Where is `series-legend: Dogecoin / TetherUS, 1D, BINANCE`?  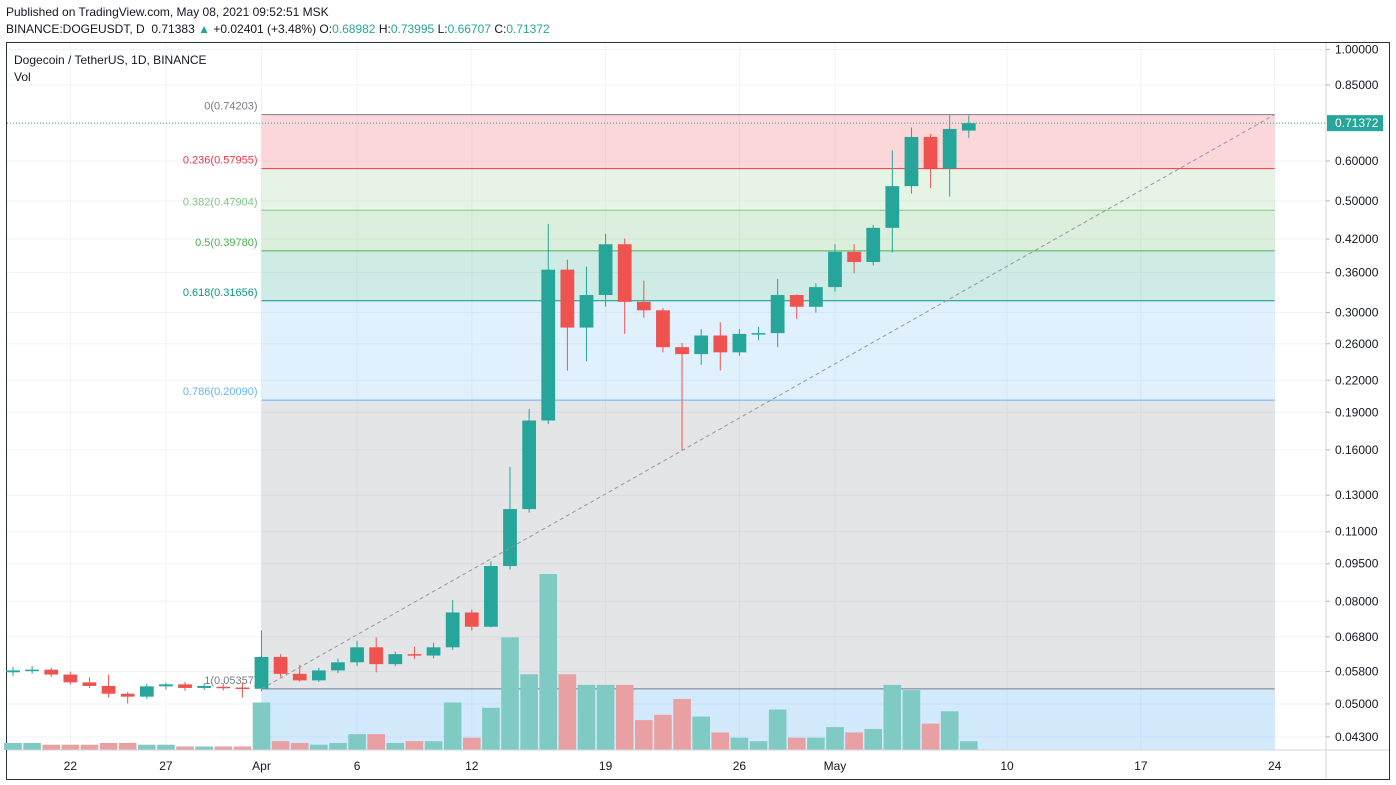 series-legend: Dogecoin / TetherUS, 1D, BINANCE is located at coordinates (110, 60).